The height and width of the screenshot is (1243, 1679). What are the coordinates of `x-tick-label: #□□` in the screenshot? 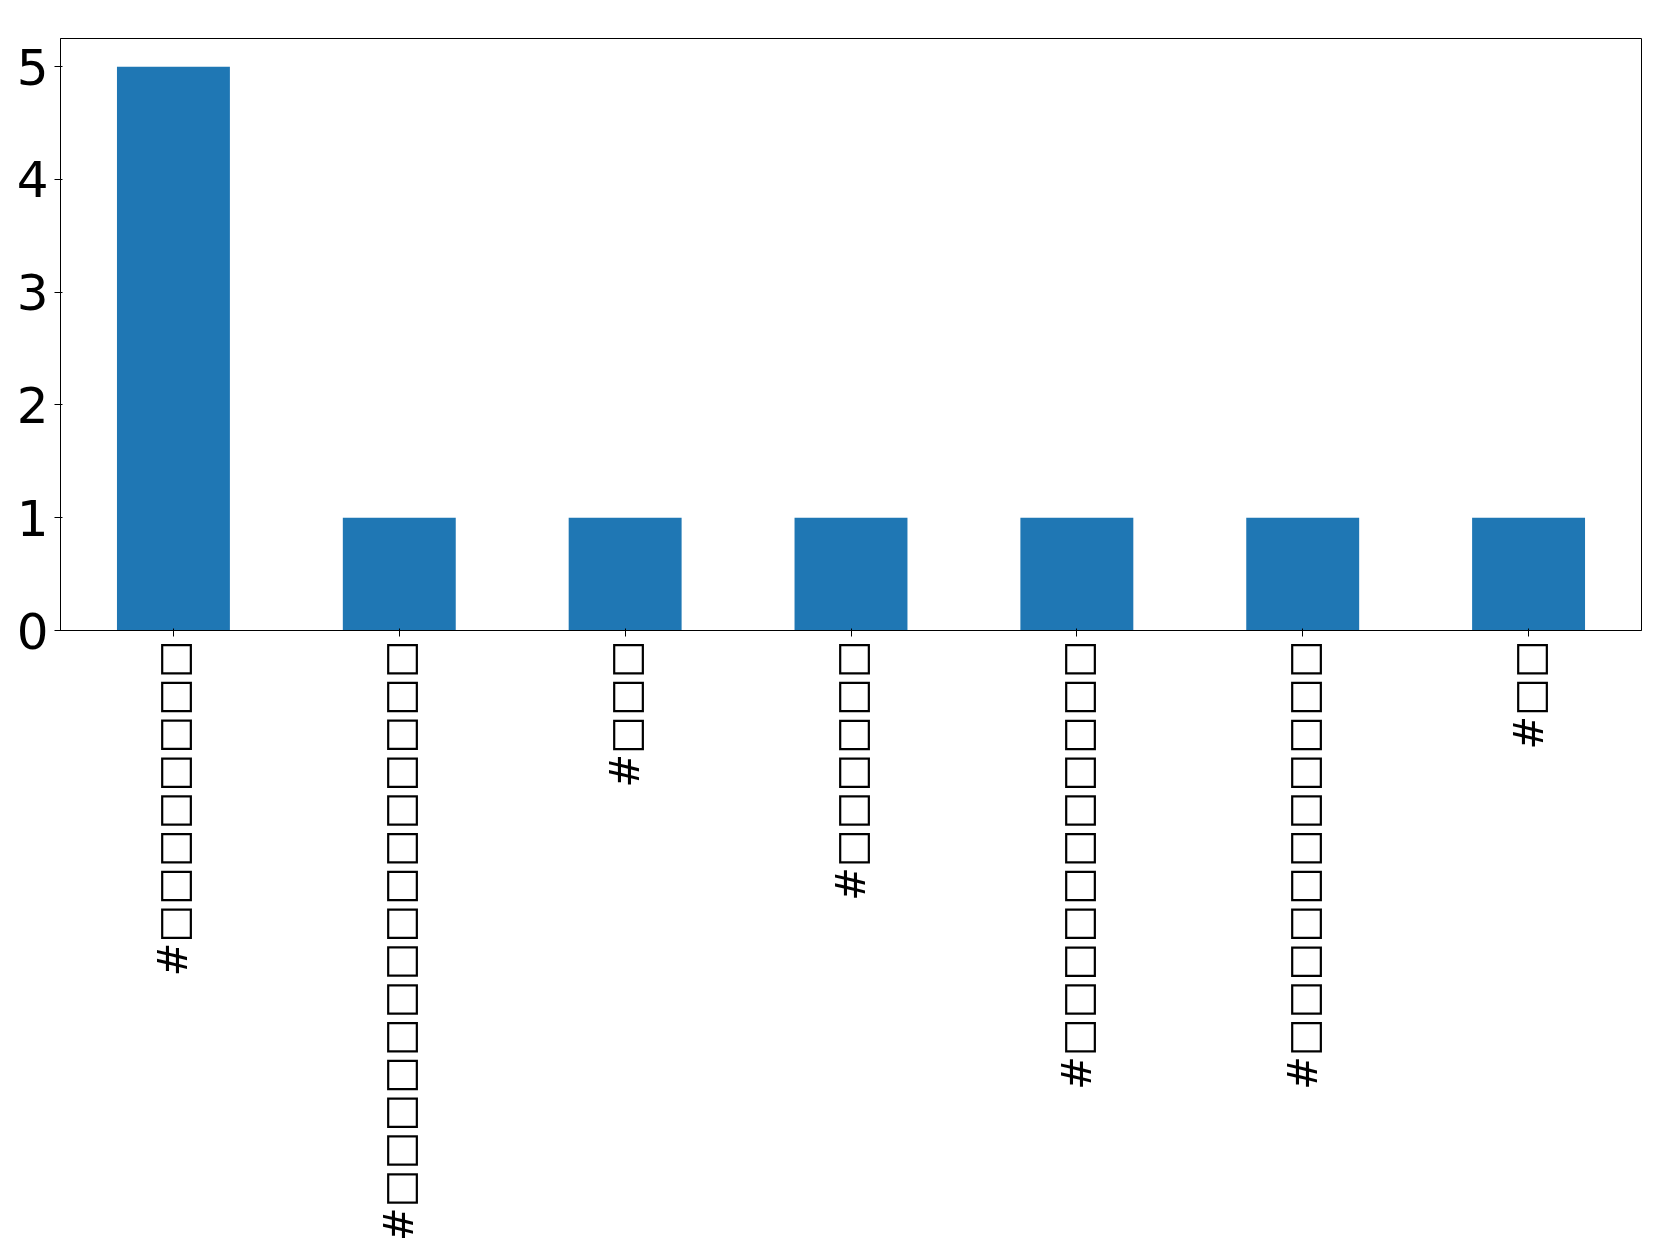 It's located at (1528, 695).